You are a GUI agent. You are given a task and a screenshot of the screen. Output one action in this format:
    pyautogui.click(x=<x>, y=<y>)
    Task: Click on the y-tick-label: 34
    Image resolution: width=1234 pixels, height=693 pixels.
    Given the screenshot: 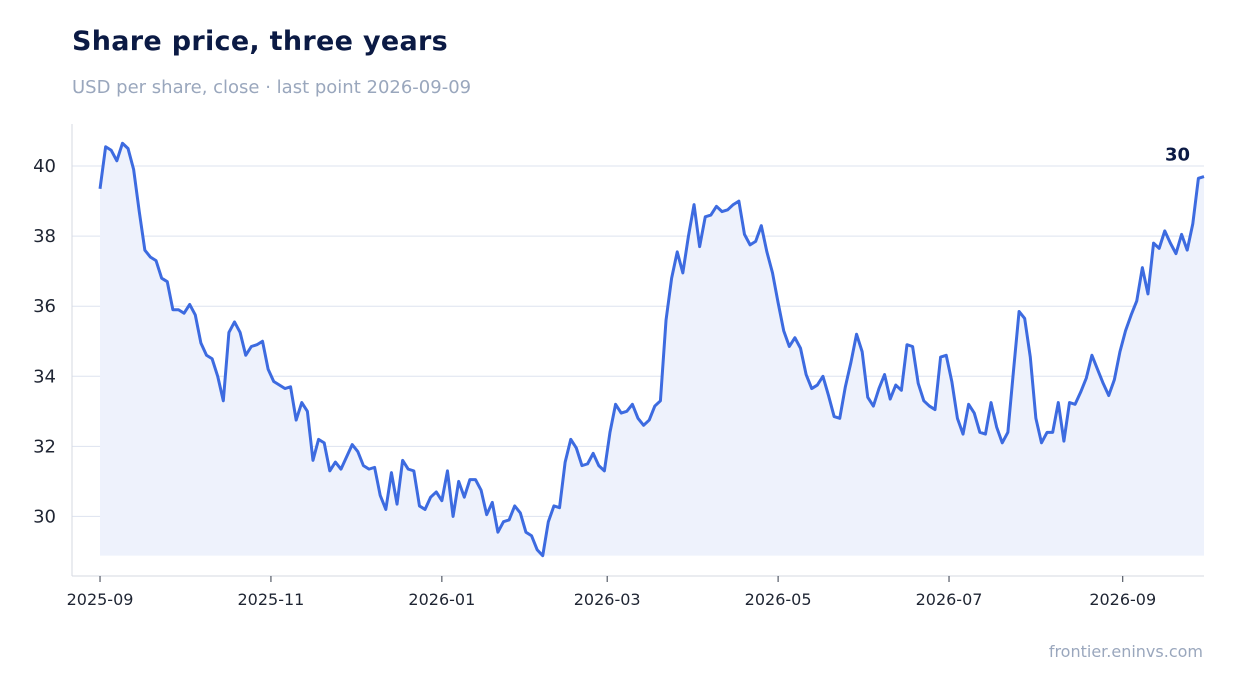 What is the action you would take?
    pyautogui.click(x=44, y=376)
    